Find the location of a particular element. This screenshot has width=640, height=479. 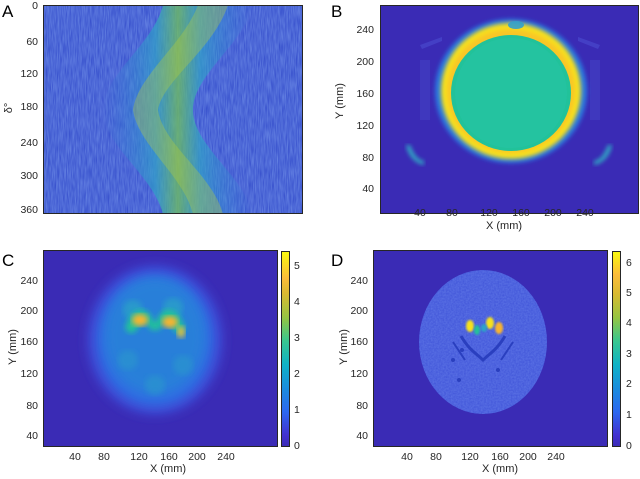

panel-c-ytick: 40 is located at coordinates (32, 436).